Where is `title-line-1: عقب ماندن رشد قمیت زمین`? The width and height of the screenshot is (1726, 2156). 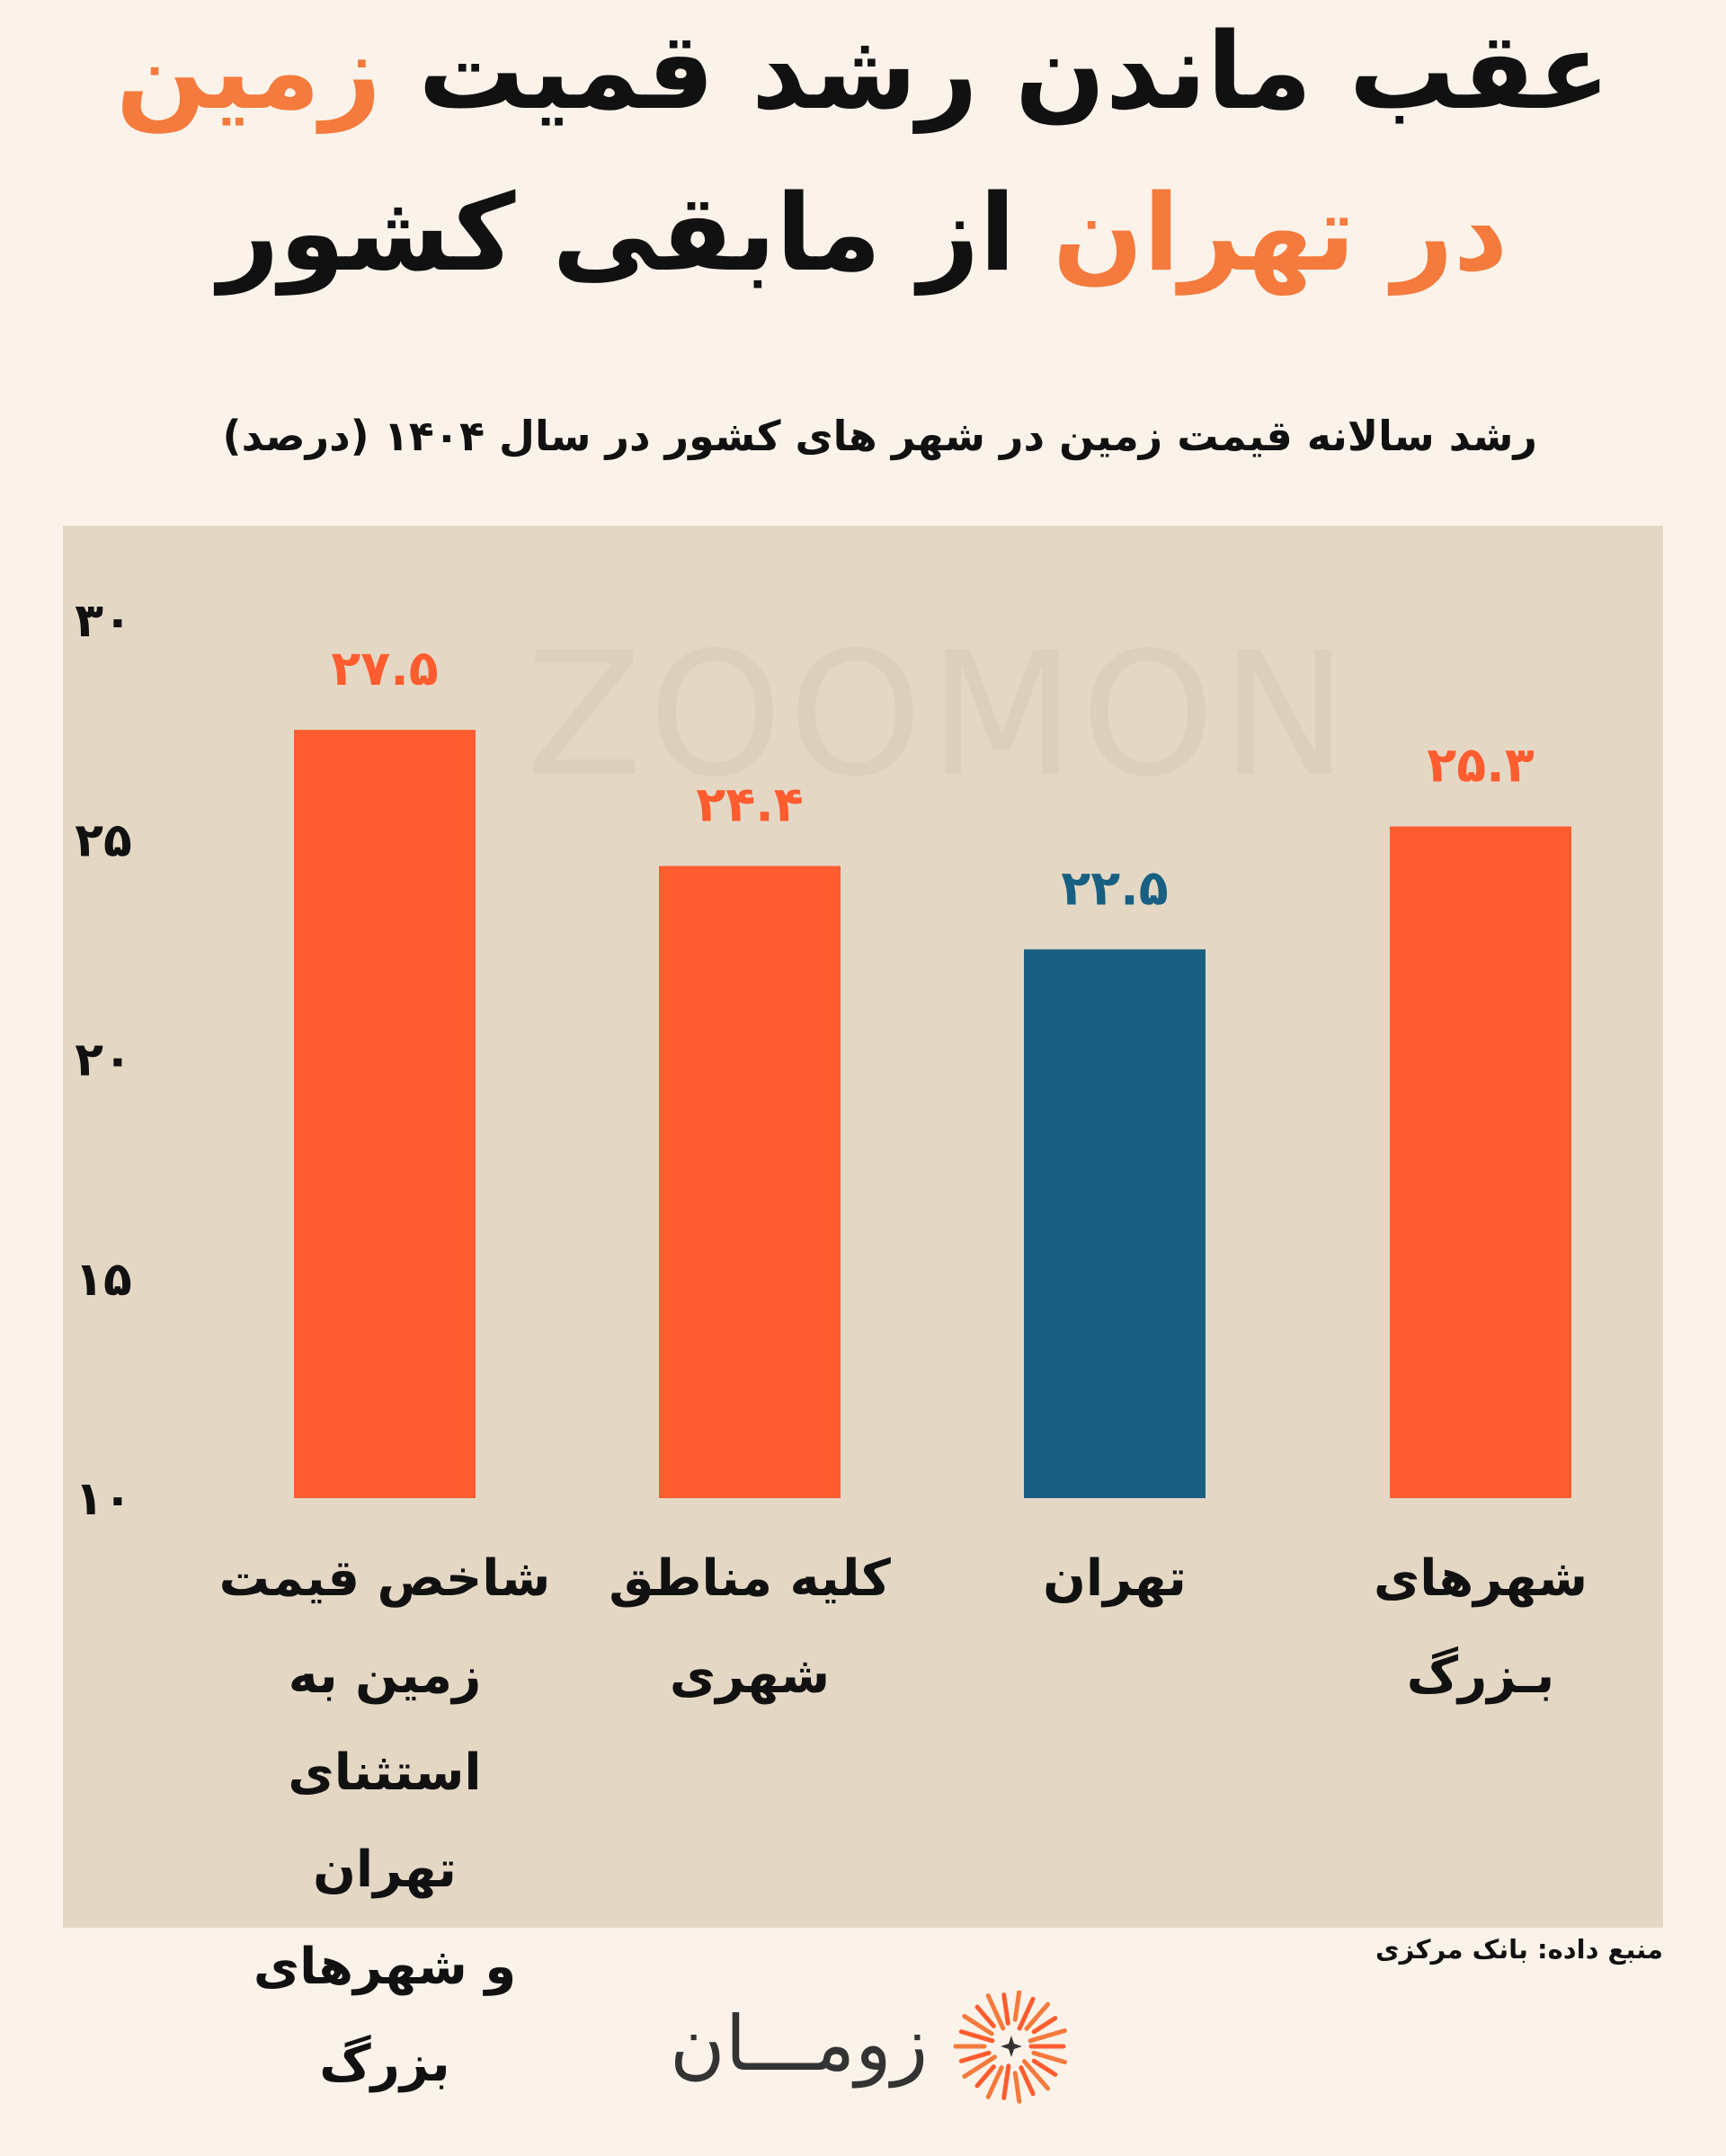 title-line-1: عقب ماندن رشد قمیت زمین is located at coordinates (863, 71).